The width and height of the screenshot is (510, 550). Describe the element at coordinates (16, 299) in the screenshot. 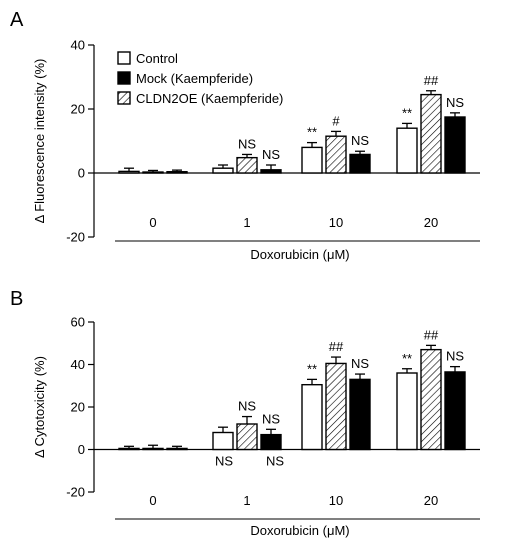

I see `panel-letter: B` at that location.